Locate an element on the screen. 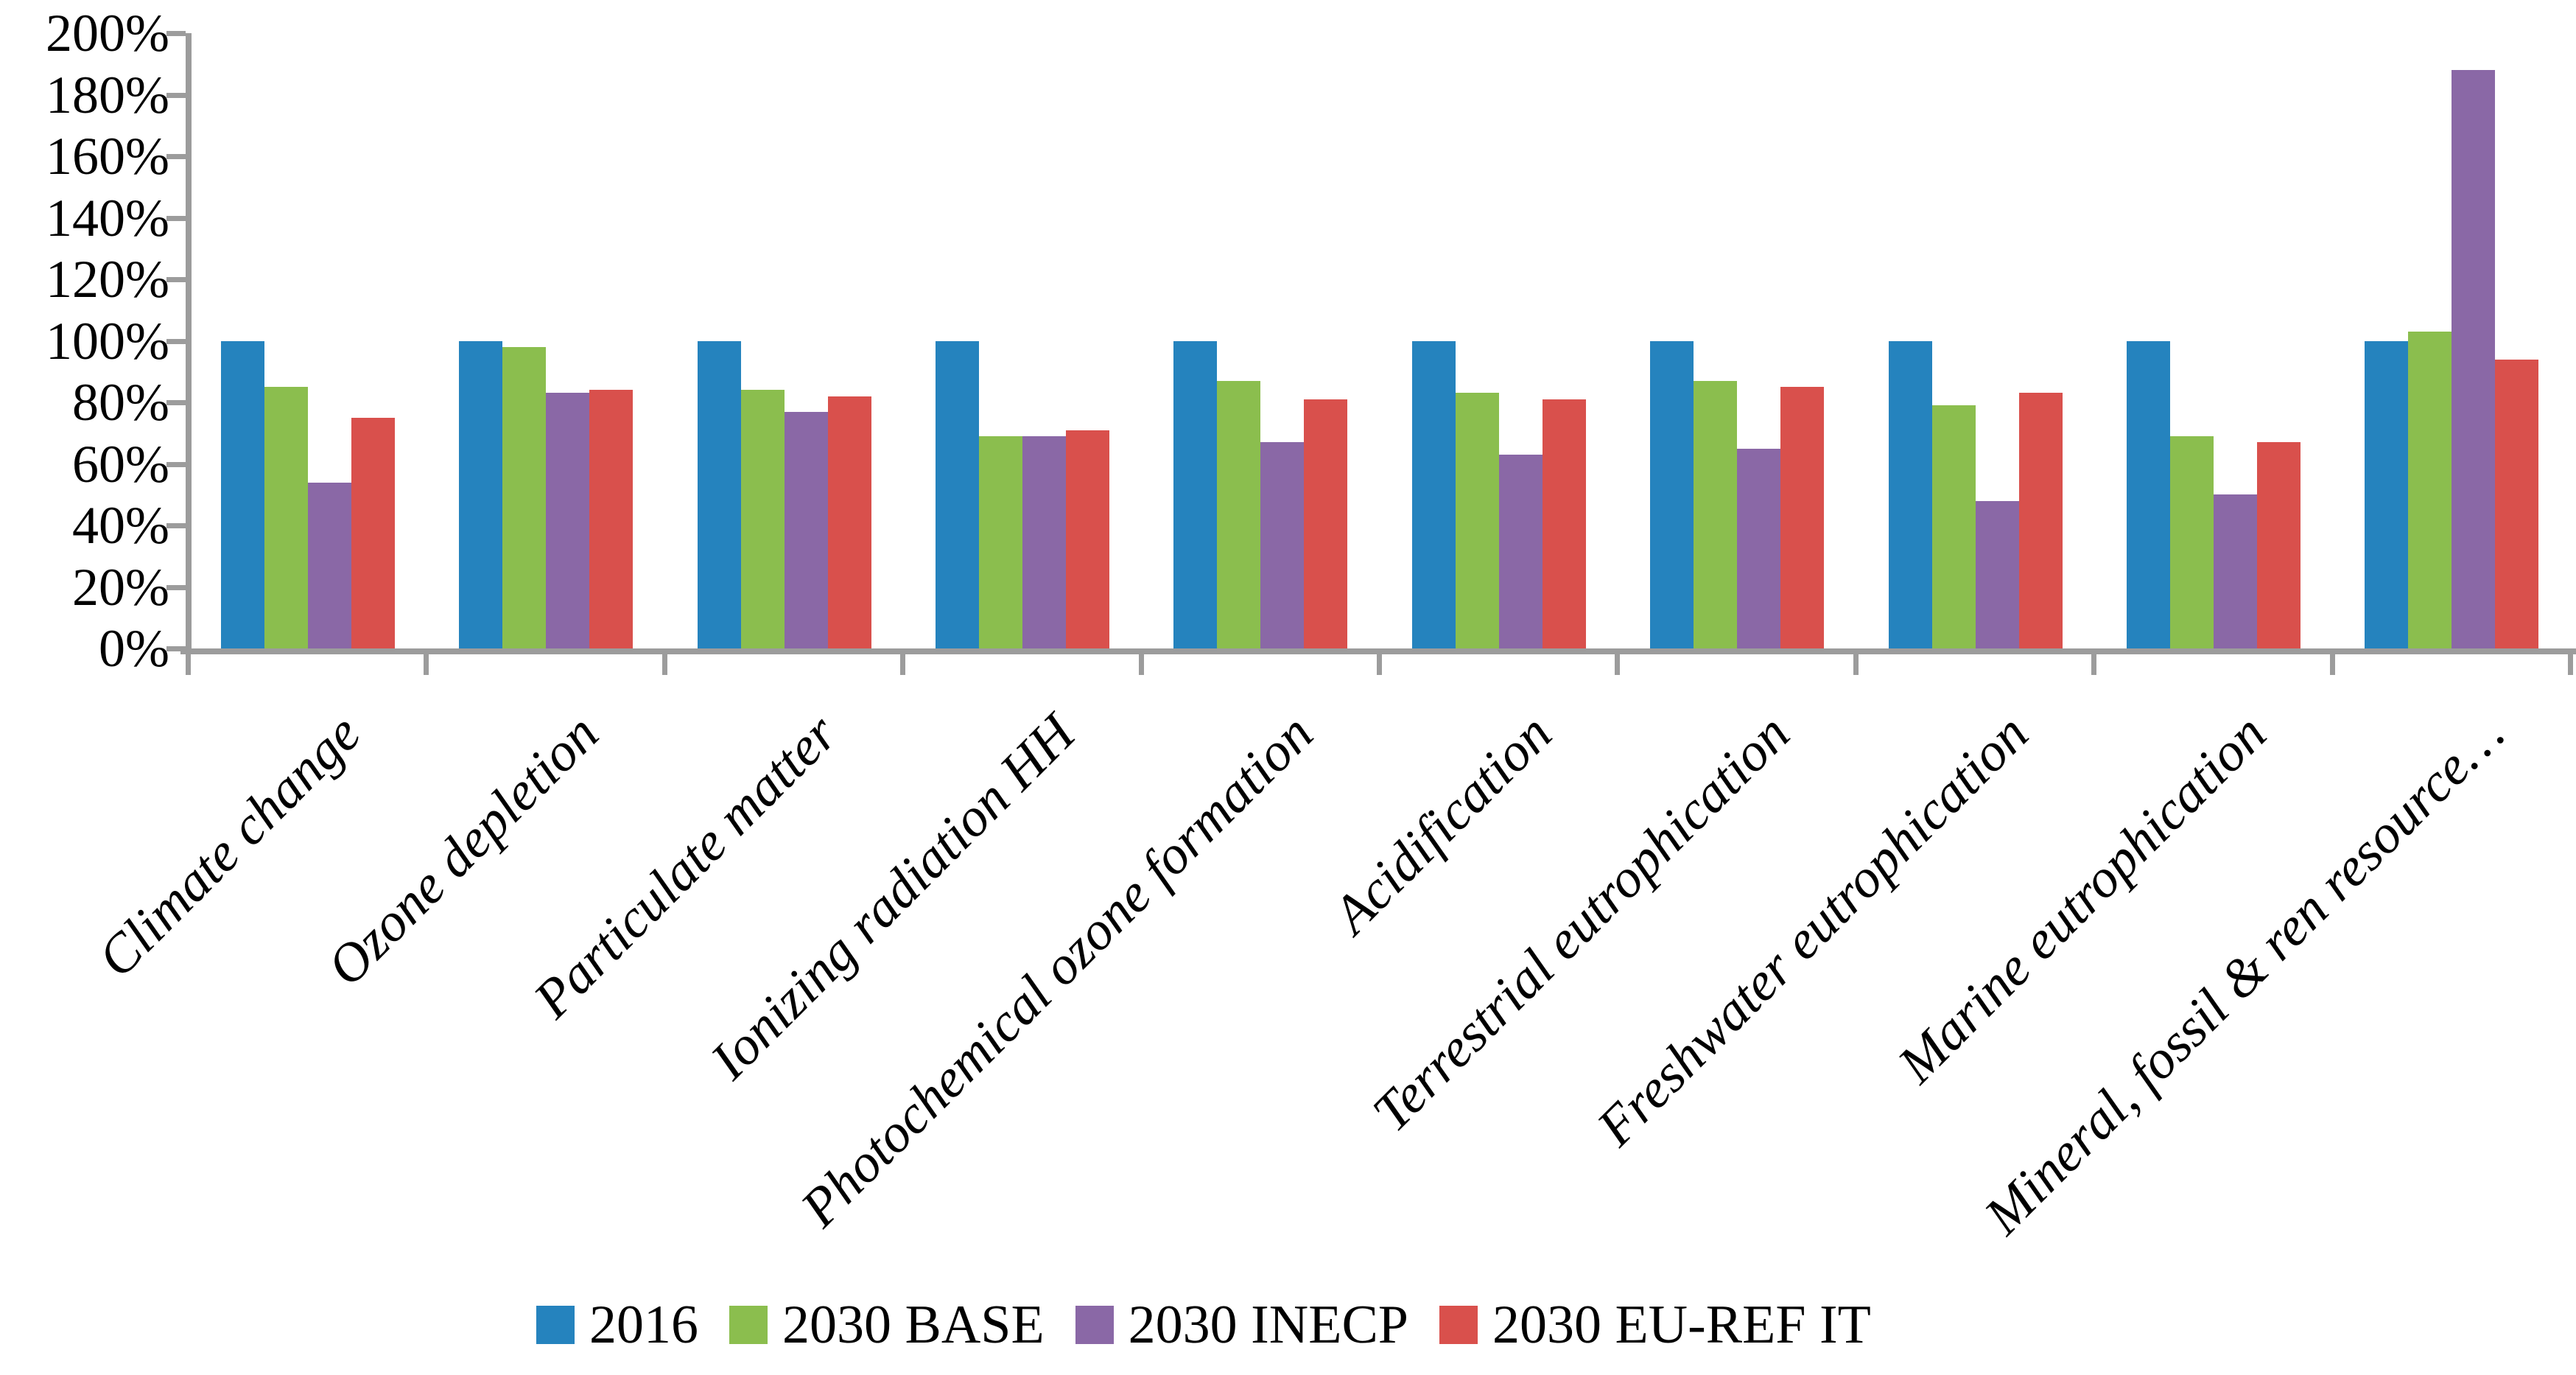  legend: 2016 2030 BASE 2030 INECP 2030 EU-REF IT is located at coordinates (1203, 1324).